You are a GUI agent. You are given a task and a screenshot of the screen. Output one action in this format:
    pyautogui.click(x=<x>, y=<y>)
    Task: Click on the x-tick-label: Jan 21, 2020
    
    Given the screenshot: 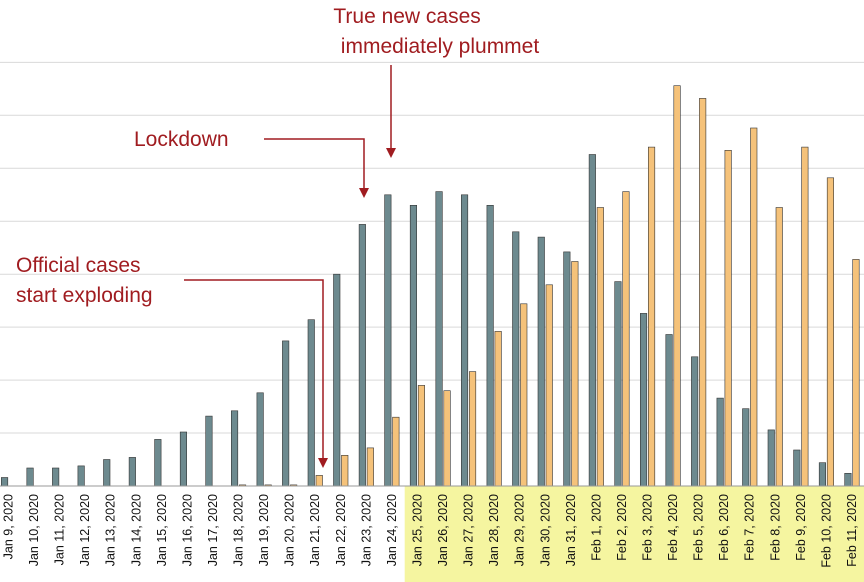 What is the action you would take?
    pyautogui.click(x=315, y=530)
    